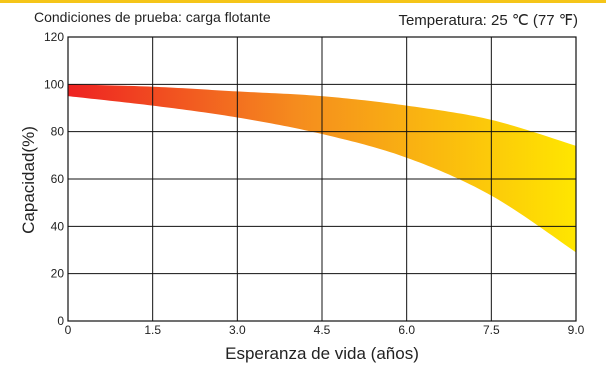 The width and height of the screenshot is (606, 365). I want to click on y-tick-label-4: 80, so click(58, 132).